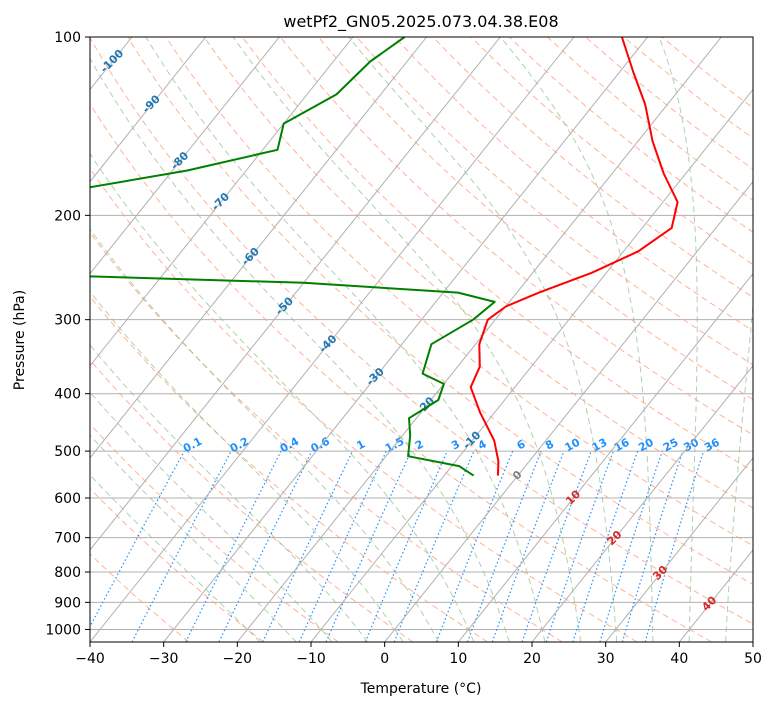  I want to click on x-tick-label: 0, so click(384, 659).